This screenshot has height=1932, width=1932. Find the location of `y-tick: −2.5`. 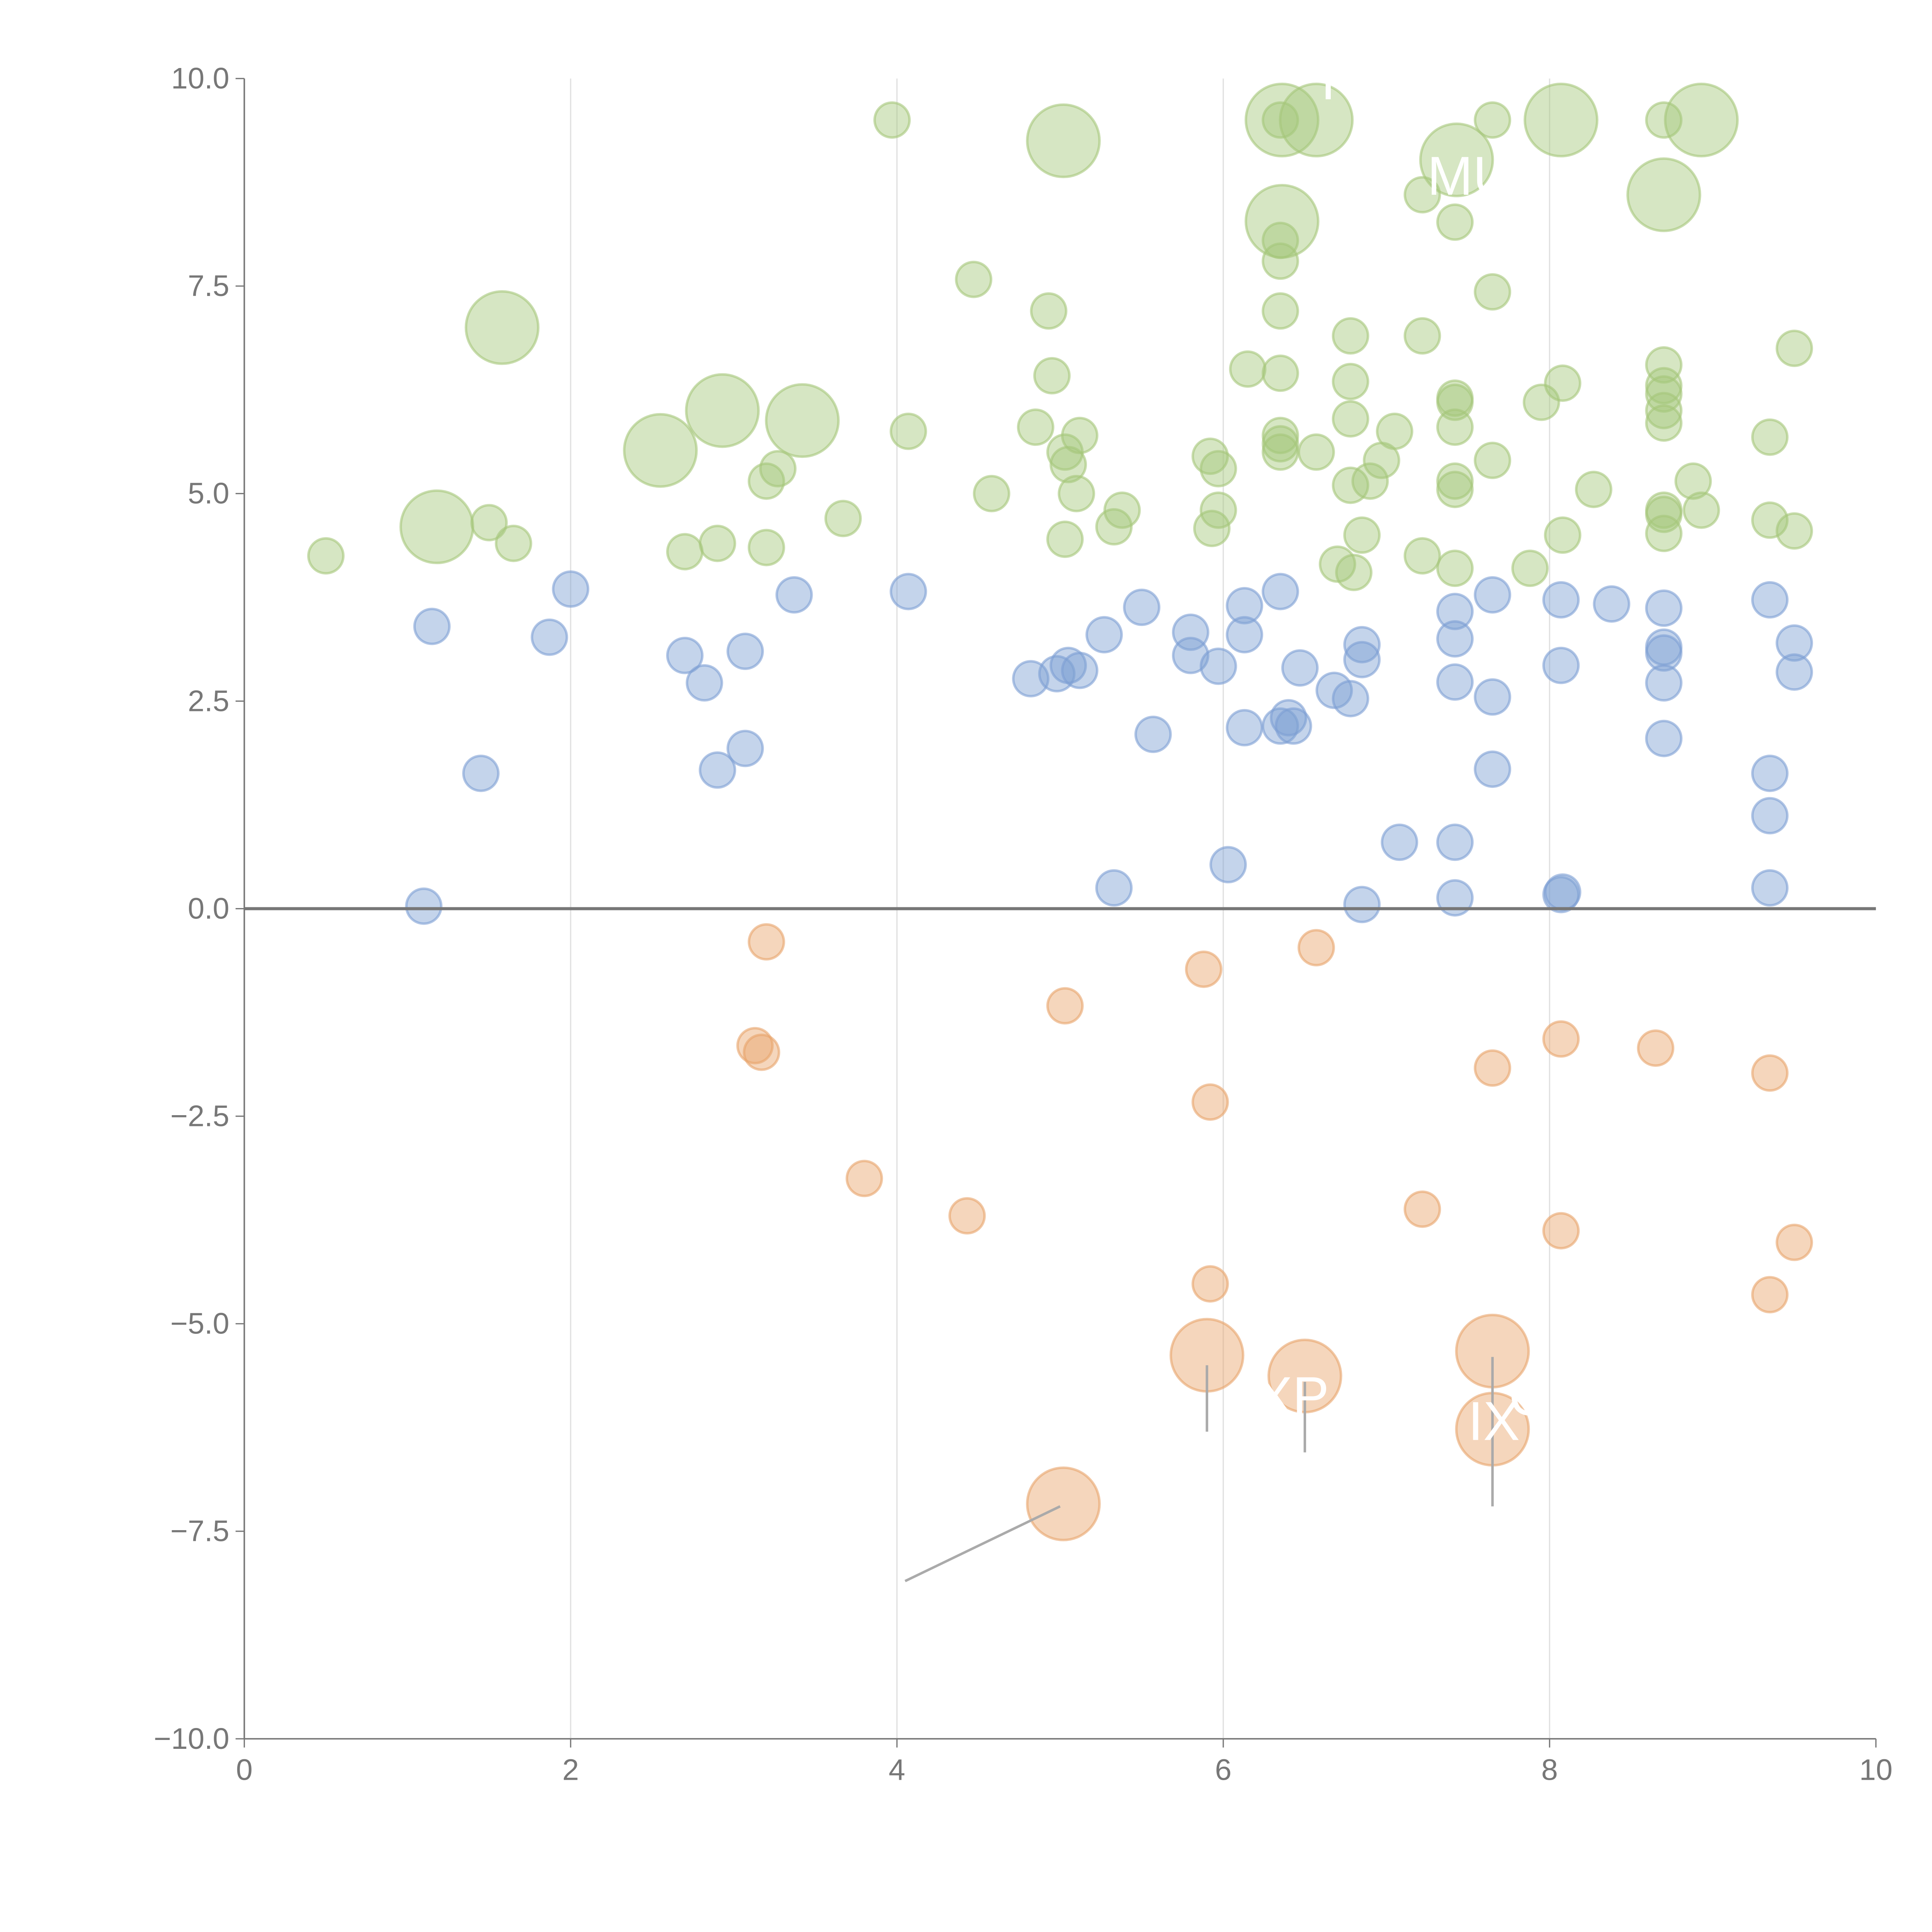

y-tick: −2.5 is located at coordinates (207, 1116).